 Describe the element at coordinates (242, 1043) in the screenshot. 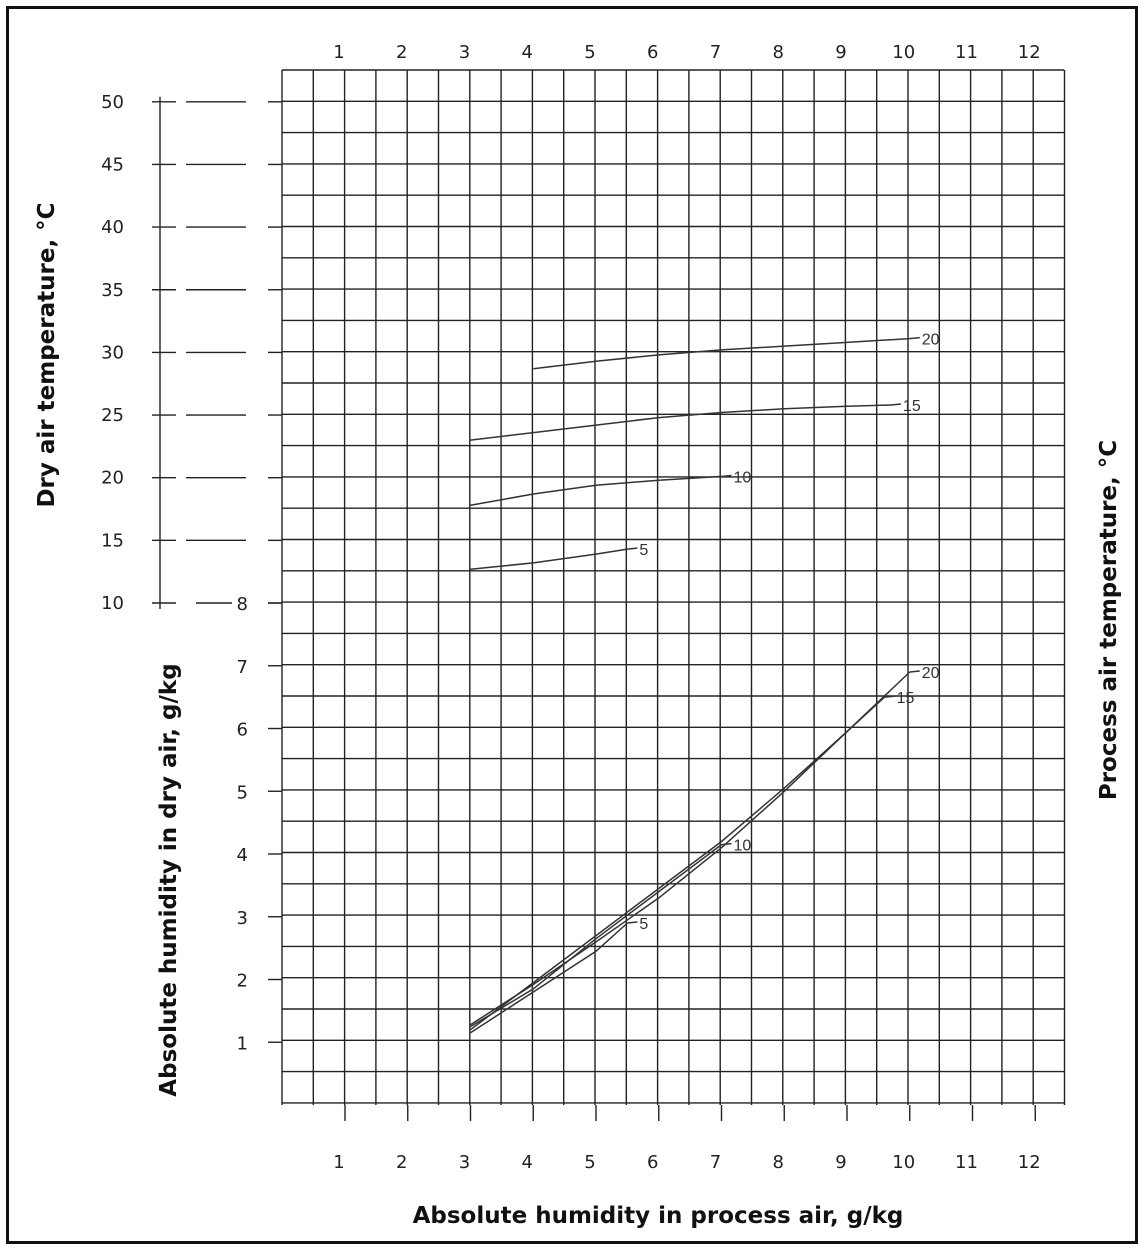

I see `humidity-tick-label: 1` at that location.